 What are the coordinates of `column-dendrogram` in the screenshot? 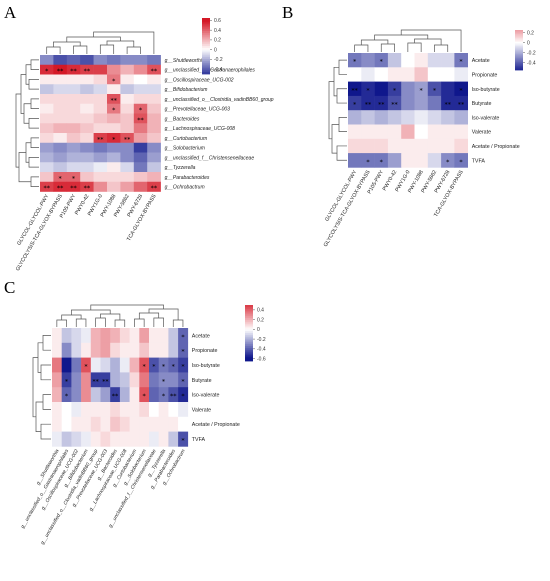 It's located at (408, 40).